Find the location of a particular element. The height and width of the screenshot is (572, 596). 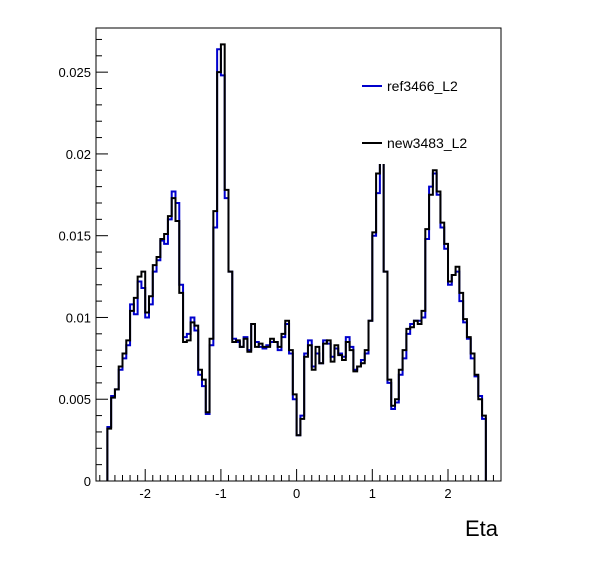

legend: ref3466_L2 new3483_L2 is located at coordinates (413, 110).